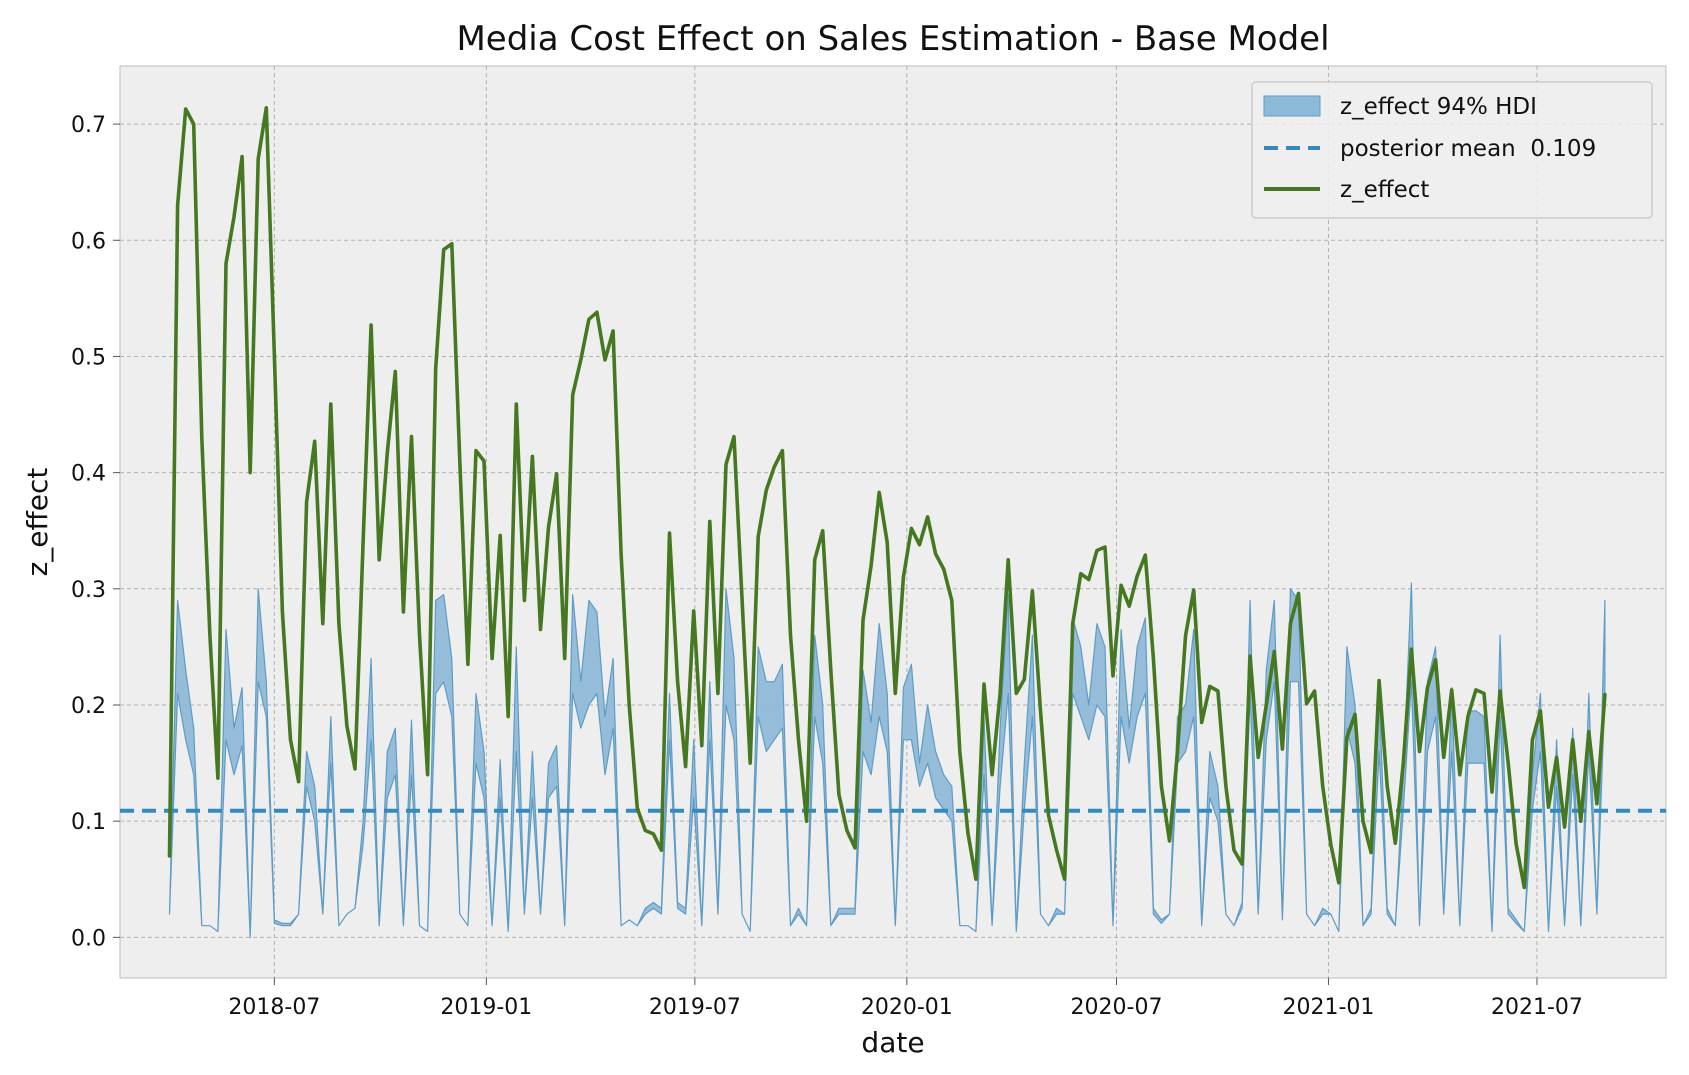 Image resolution: width=1689 pixels, height=1075 pixels. Describe the element at coordinates (88, 125) in the screenshot. I see `y-tick-label: 0.7` at that location.